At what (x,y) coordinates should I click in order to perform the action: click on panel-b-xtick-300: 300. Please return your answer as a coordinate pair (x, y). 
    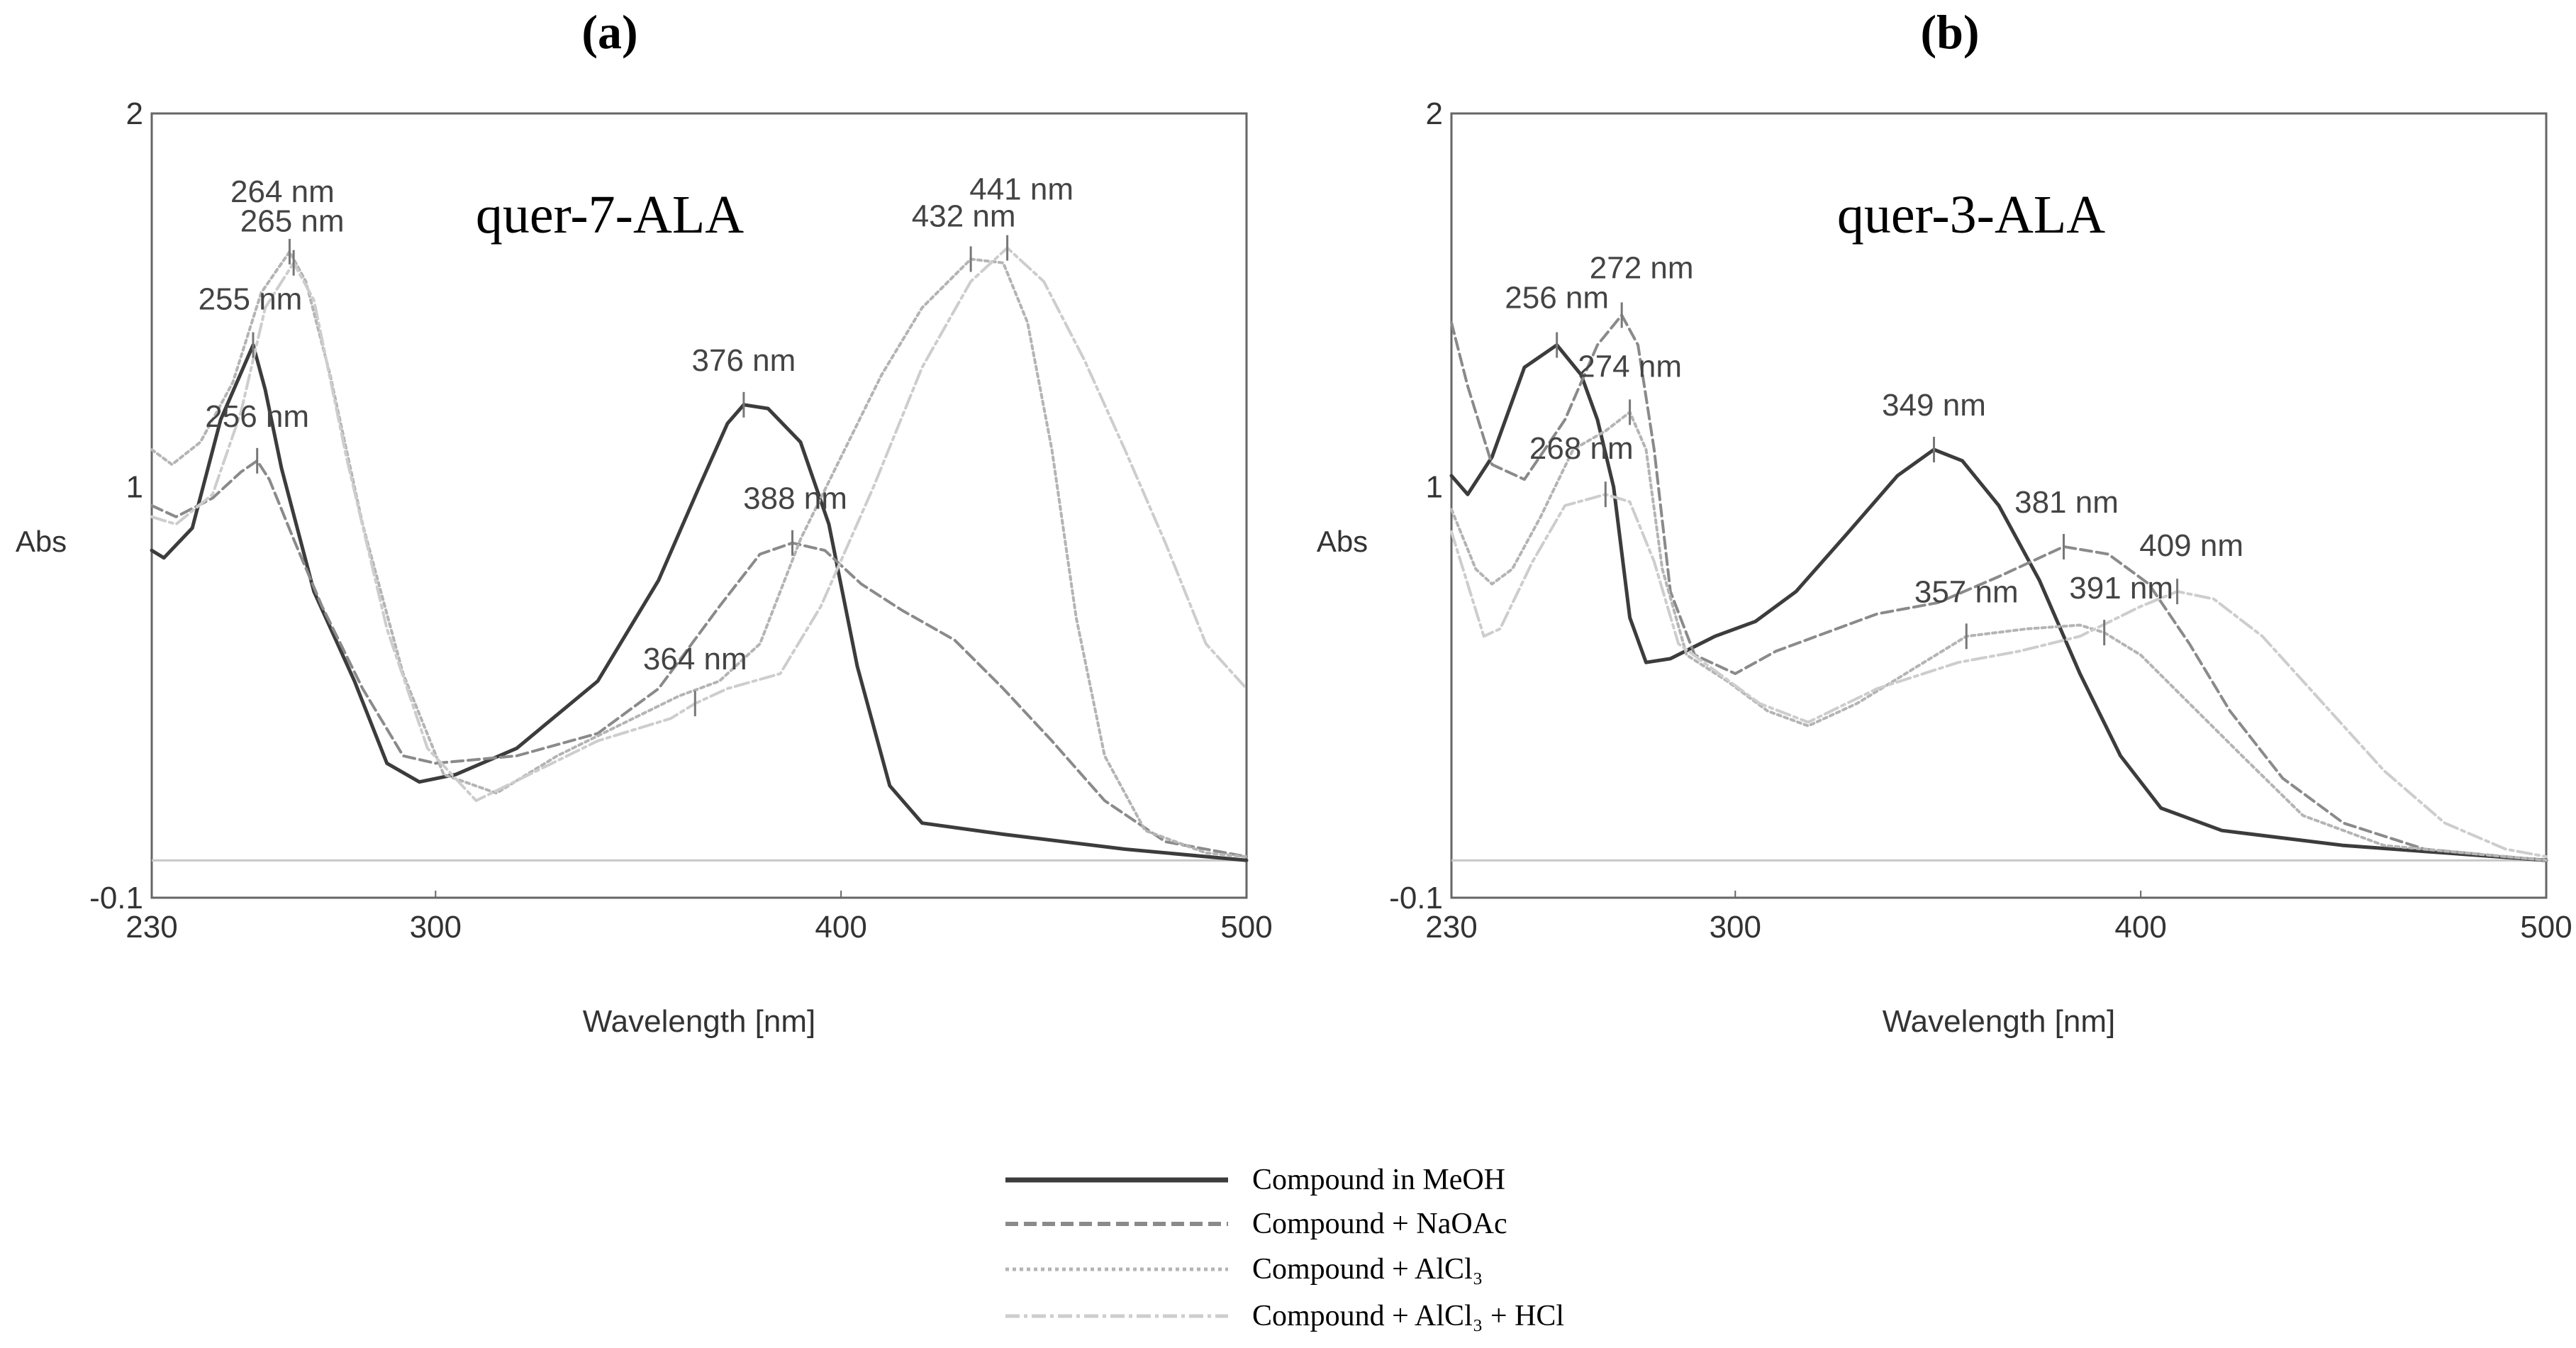
    Looking at the image, I should click on (1735, 928).